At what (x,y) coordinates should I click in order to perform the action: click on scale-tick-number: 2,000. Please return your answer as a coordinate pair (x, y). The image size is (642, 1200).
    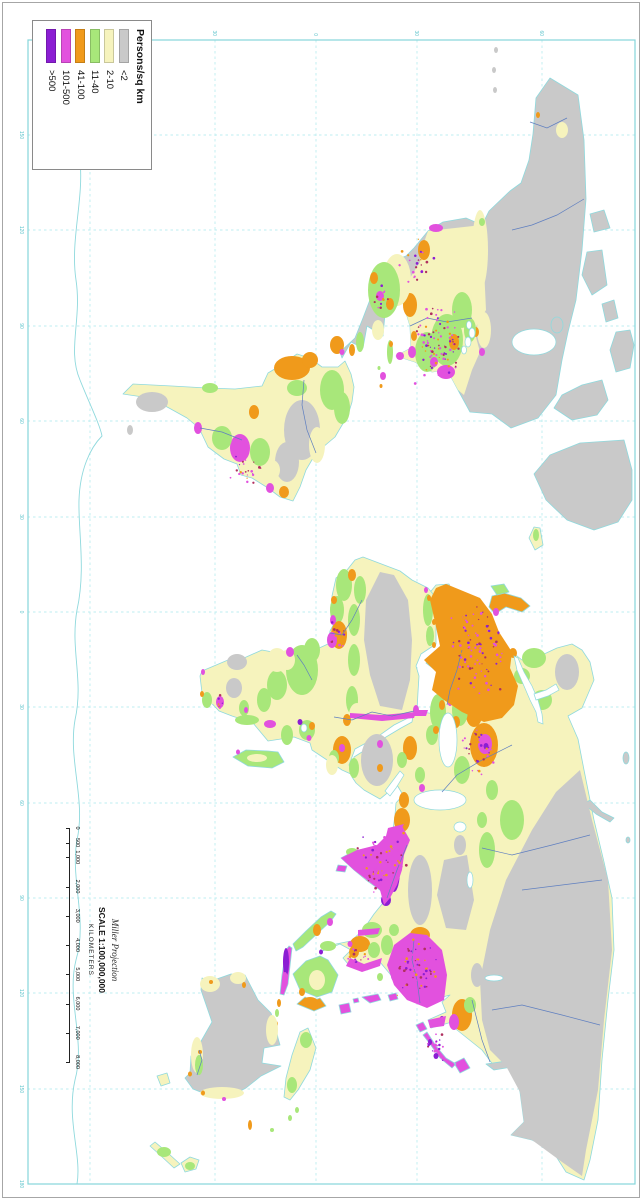
    Looking at the image, I should click on (77, 886).